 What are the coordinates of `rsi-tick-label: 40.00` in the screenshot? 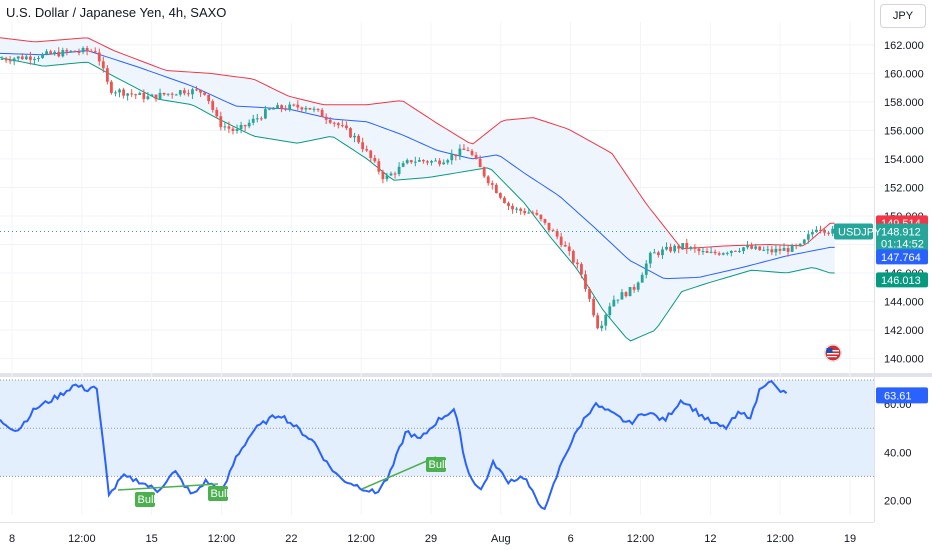 It's located at (898, 453).